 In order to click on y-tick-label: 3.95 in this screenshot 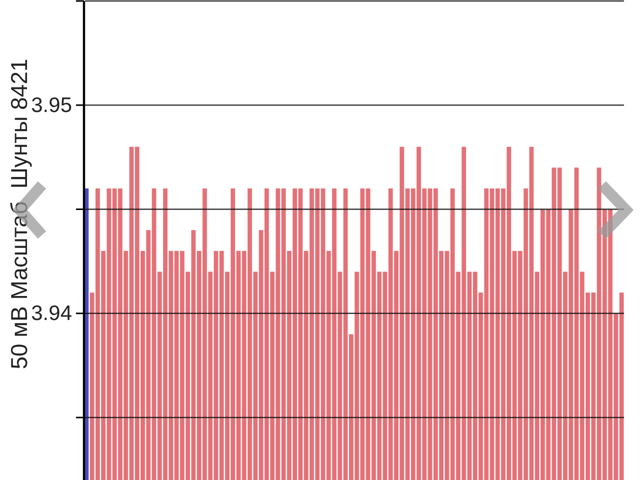, I will do `click(51, 105)`.